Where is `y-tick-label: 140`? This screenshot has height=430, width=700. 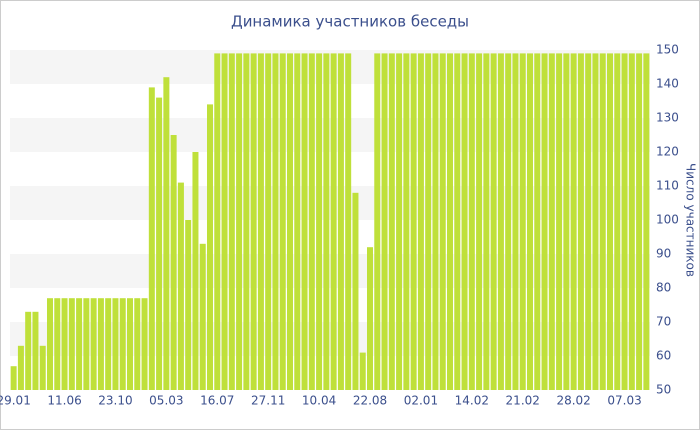 y-tick-label: 140 is located at coordinates (667, 84).